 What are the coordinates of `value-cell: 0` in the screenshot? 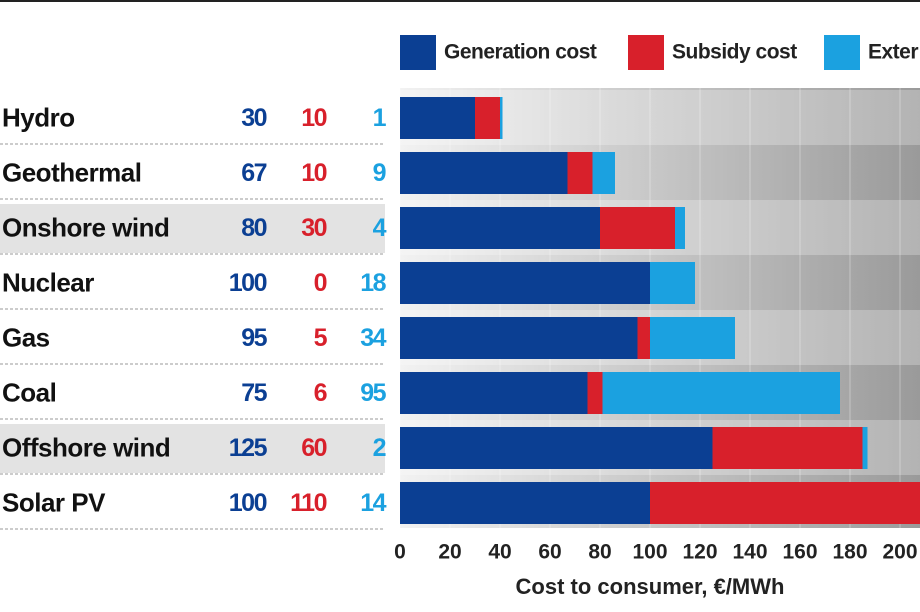 It's located at (320, 283).